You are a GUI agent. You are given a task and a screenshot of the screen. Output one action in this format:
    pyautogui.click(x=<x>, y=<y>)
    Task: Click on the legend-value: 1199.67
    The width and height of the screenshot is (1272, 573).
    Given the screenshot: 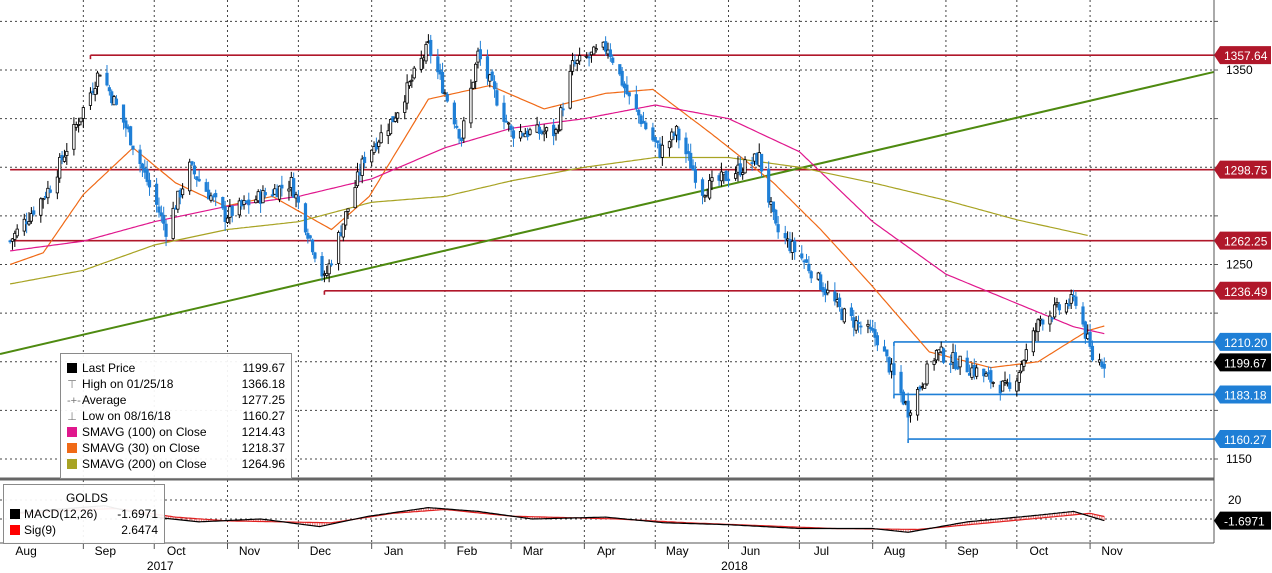 What is the action you would take?
    pyautogui.click(x=264, y=368)
    